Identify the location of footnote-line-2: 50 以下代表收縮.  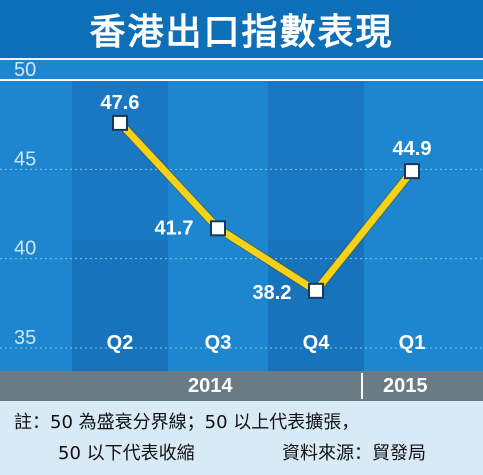
(126, 453).